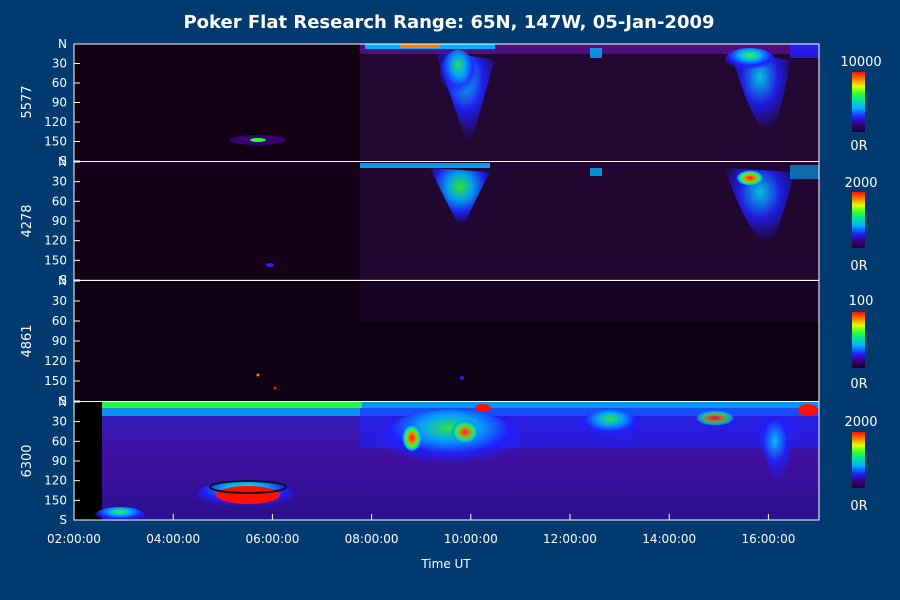  I want to click on panel-4-ylabel: 6300, so click(27, 460).